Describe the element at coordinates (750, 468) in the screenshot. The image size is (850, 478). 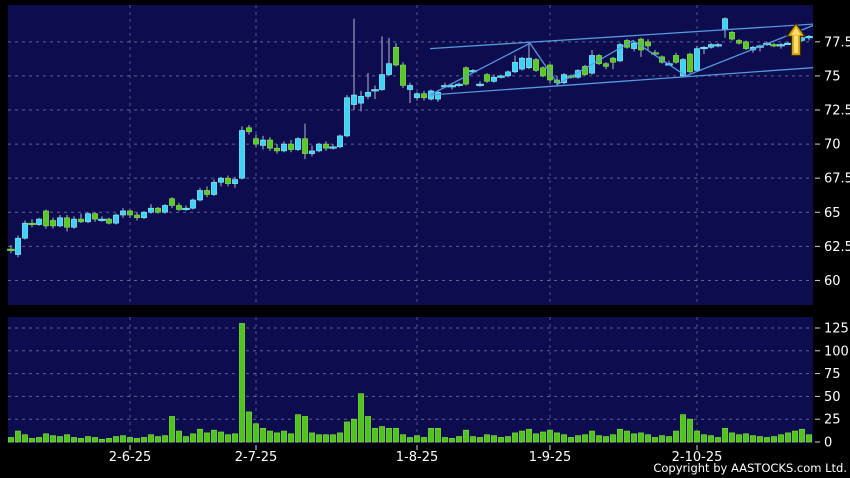
I see `copyright-text: Copyright by AASTOCKS.com Ltd.` at that location.